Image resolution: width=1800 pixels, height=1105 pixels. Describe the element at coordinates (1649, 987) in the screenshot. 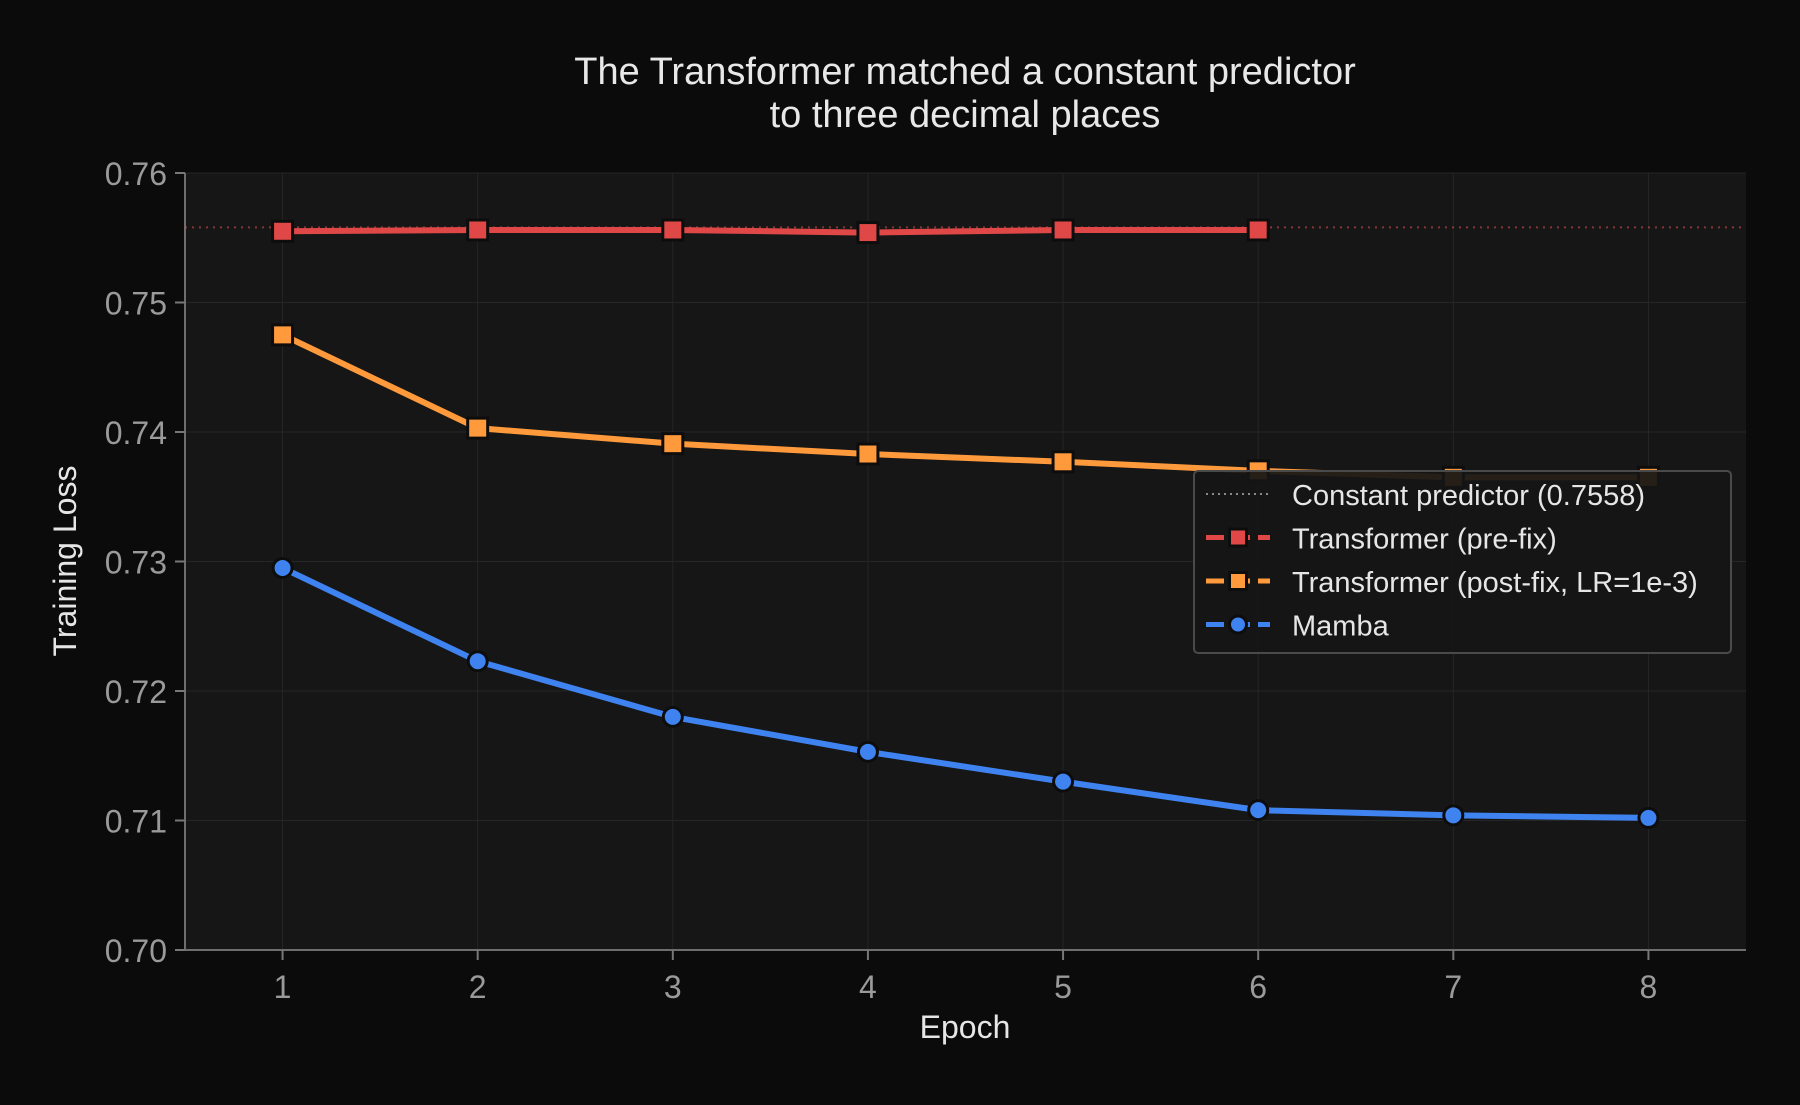

I see `x-tick-label: 8` at that location.